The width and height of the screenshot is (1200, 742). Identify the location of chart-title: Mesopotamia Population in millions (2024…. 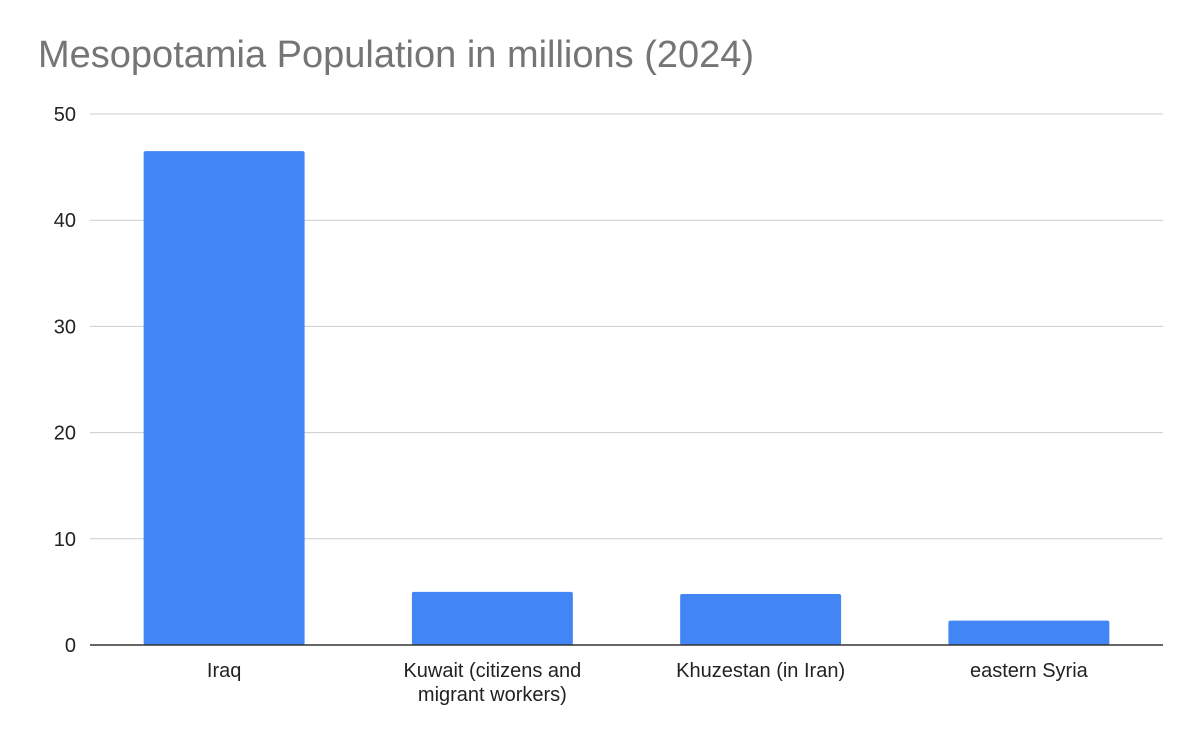
(396, 55).